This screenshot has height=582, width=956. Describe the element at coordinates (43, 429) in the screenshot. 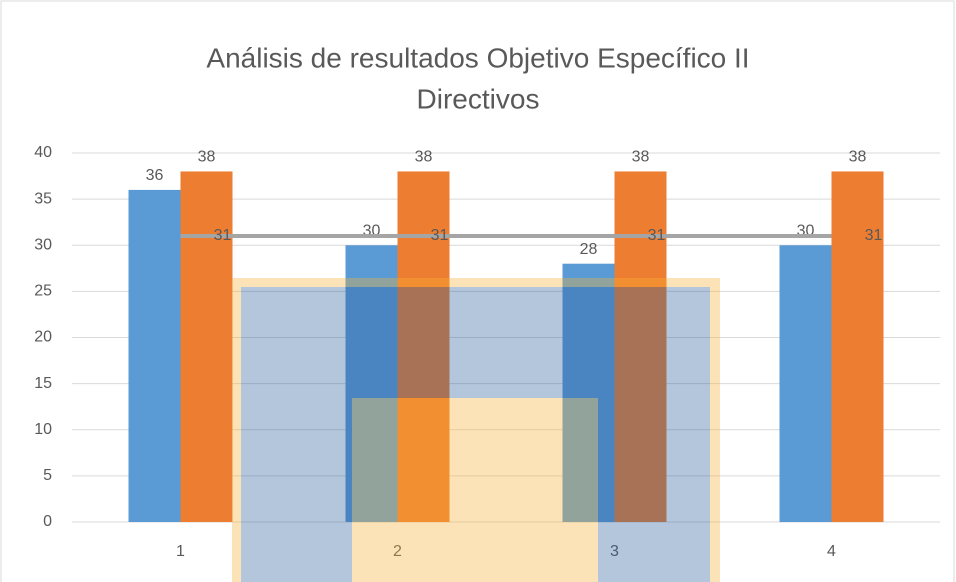

I see `y-tick-label: 10` at that location.